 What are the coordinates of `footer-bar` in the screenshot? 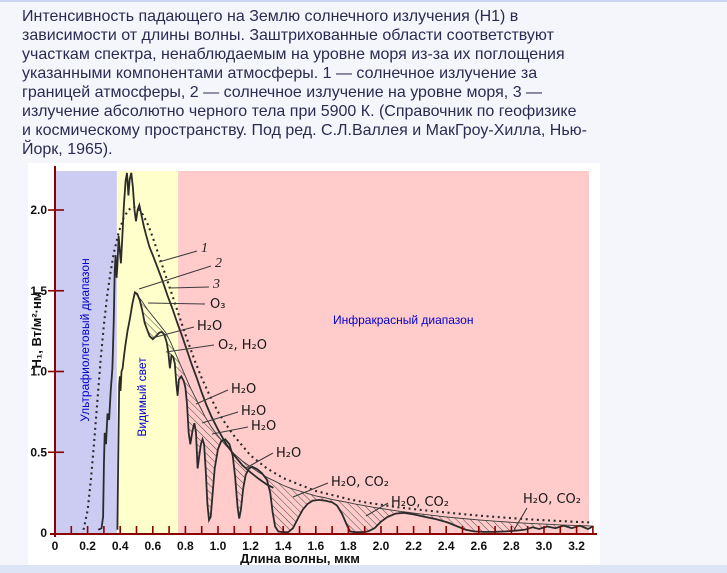 It's located at (363, 569).